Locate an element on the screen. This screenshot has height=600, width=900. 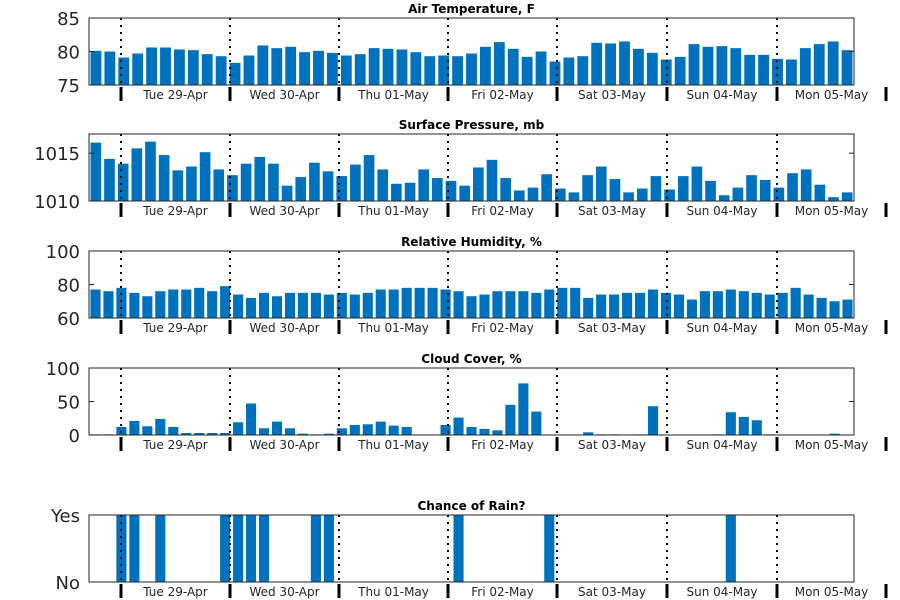
panel-title: Air Temperature, F is located at coordinates (471, 9).